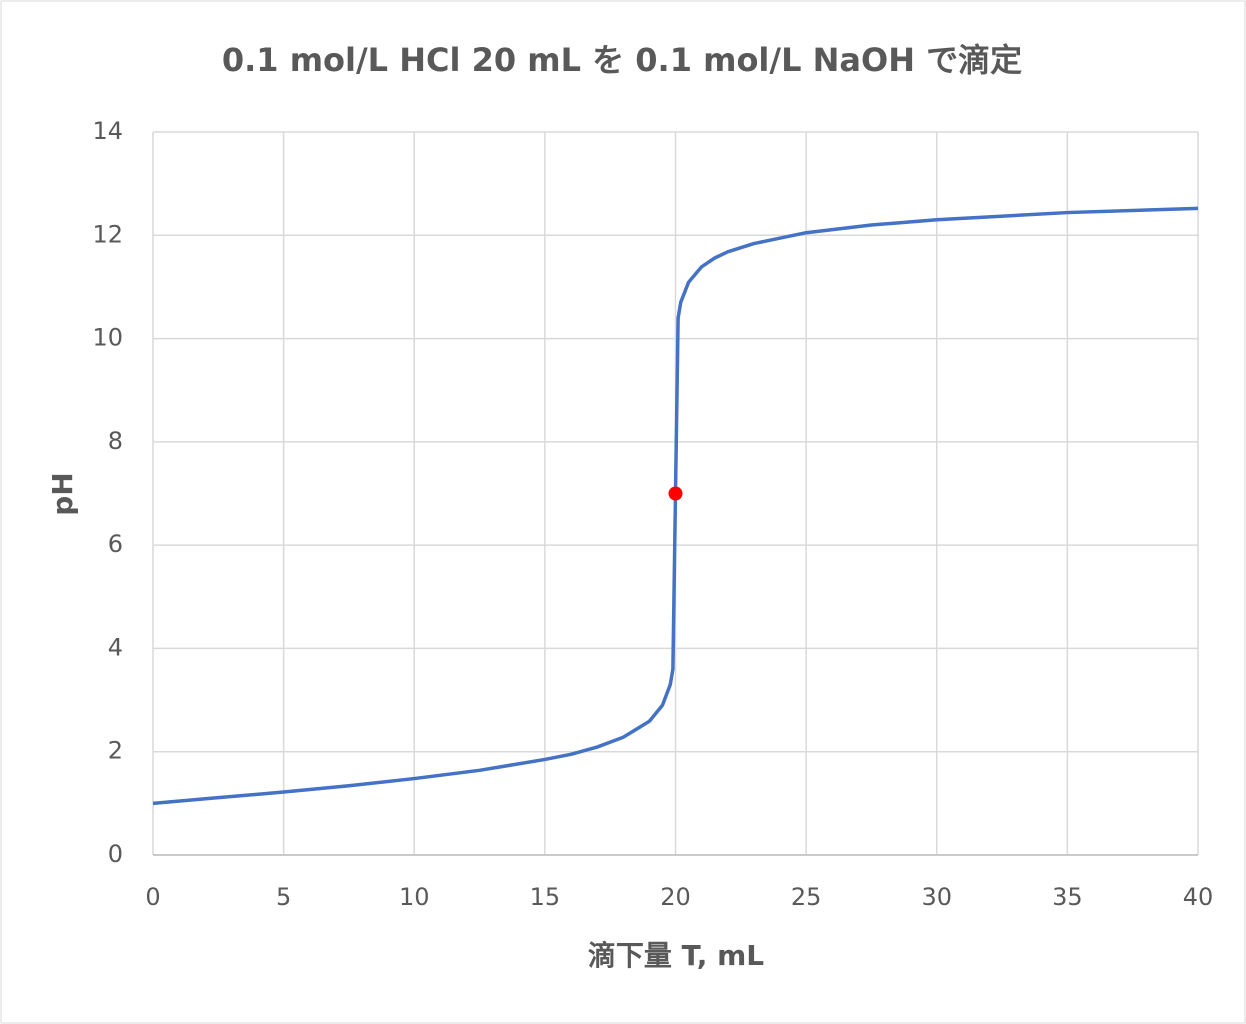  Describe the element at coordinates (1198, 897) in the screenshot. I see `x-tick-label: 40` at that location.